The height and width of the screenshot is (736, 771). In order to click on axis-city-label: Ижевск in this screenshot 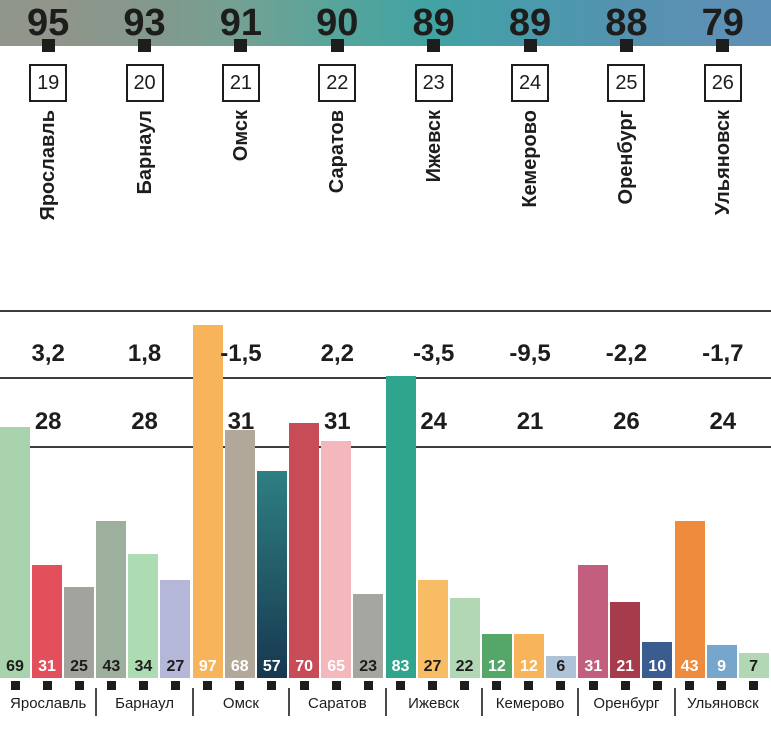, I will do `click(434, 703)`.